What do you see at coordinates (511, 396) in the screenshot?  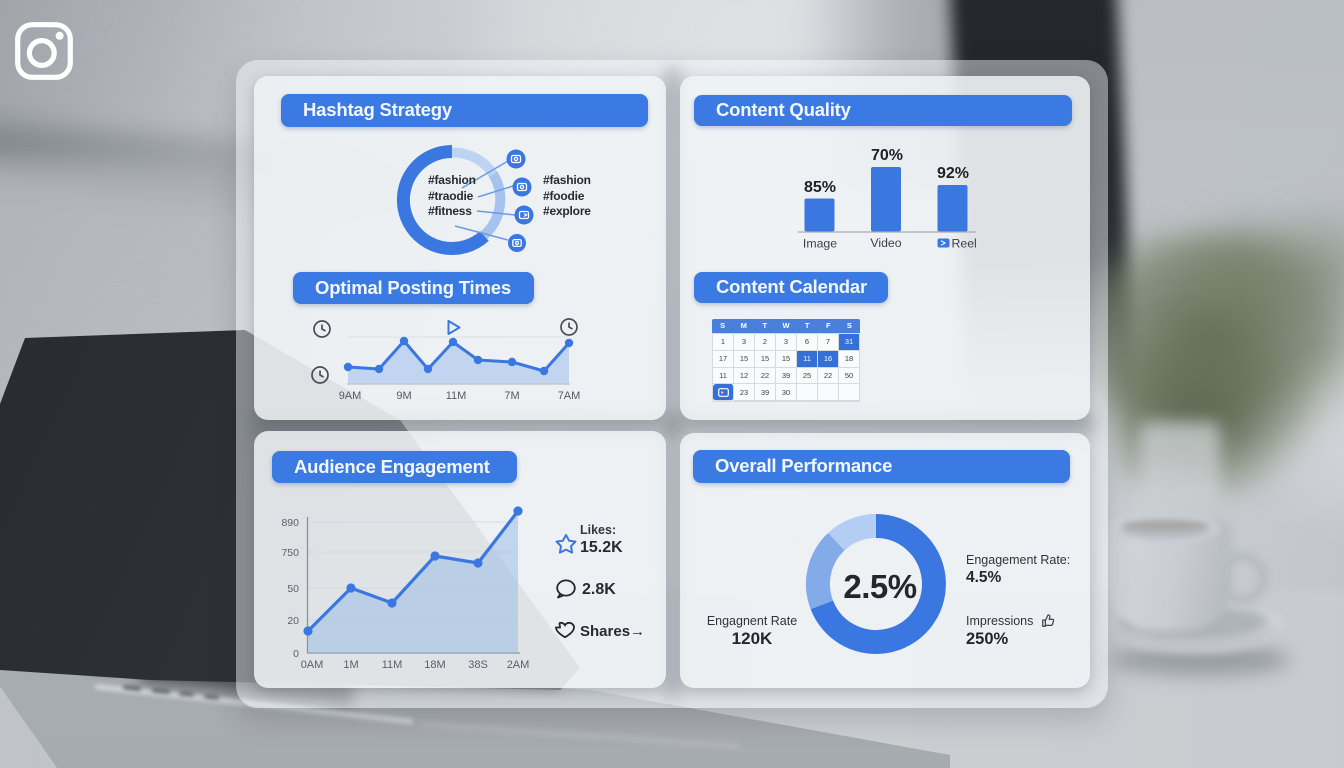 I see `svg-text: 7M` at bounding box center [511, 396].